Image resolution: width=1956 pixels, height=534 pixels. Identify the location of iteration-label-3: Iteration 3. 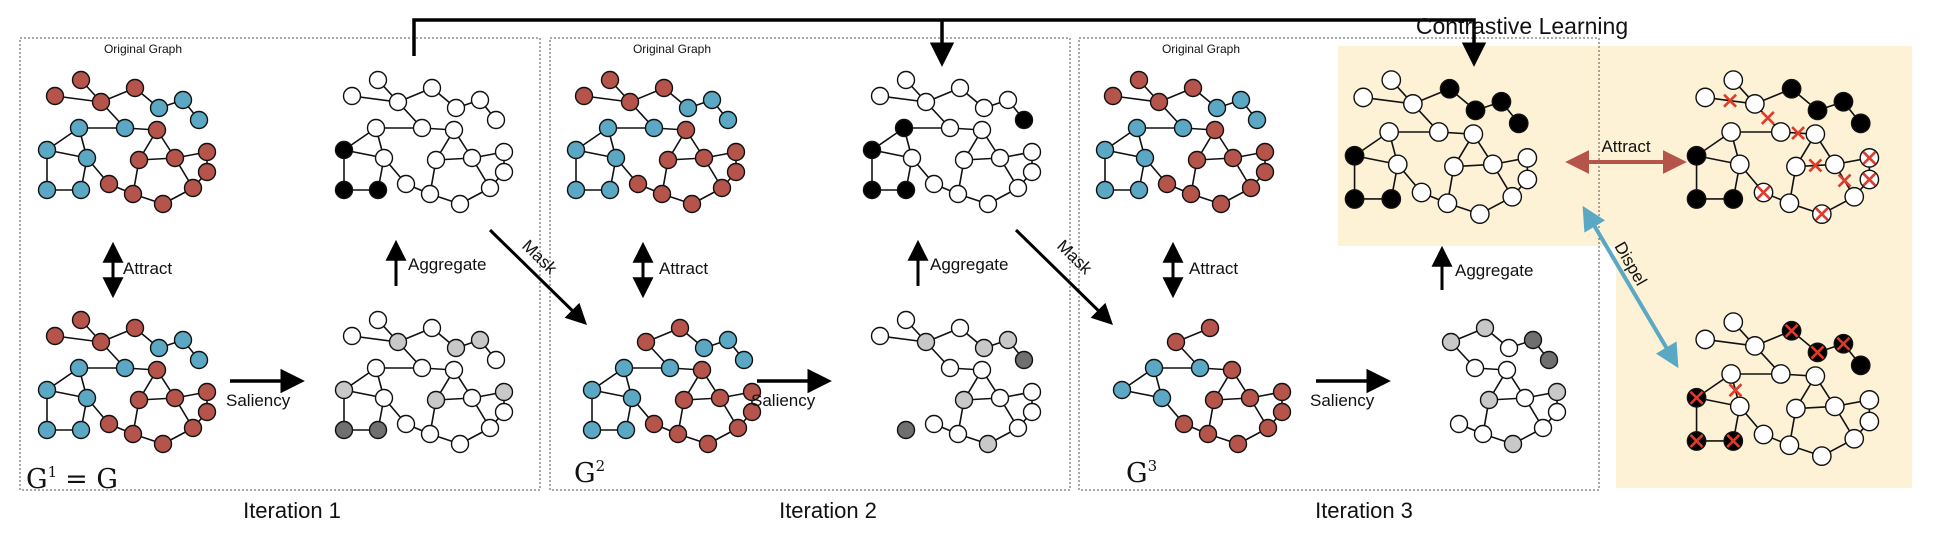
(1364, 510).